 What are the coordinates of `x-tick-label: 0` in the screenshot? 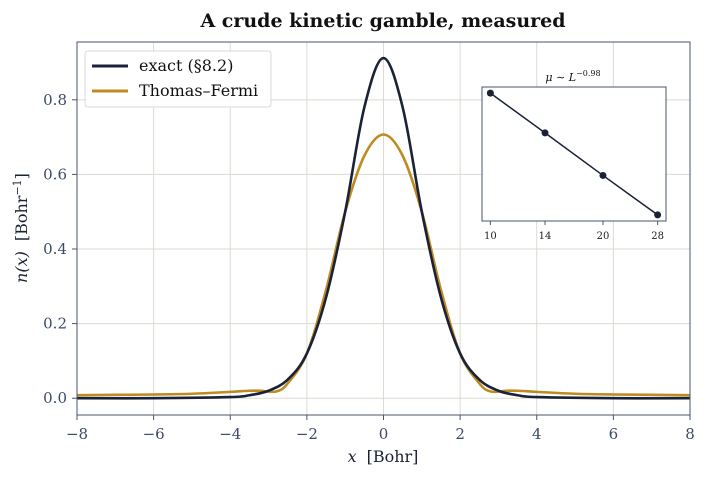 It's located at (384, 434).